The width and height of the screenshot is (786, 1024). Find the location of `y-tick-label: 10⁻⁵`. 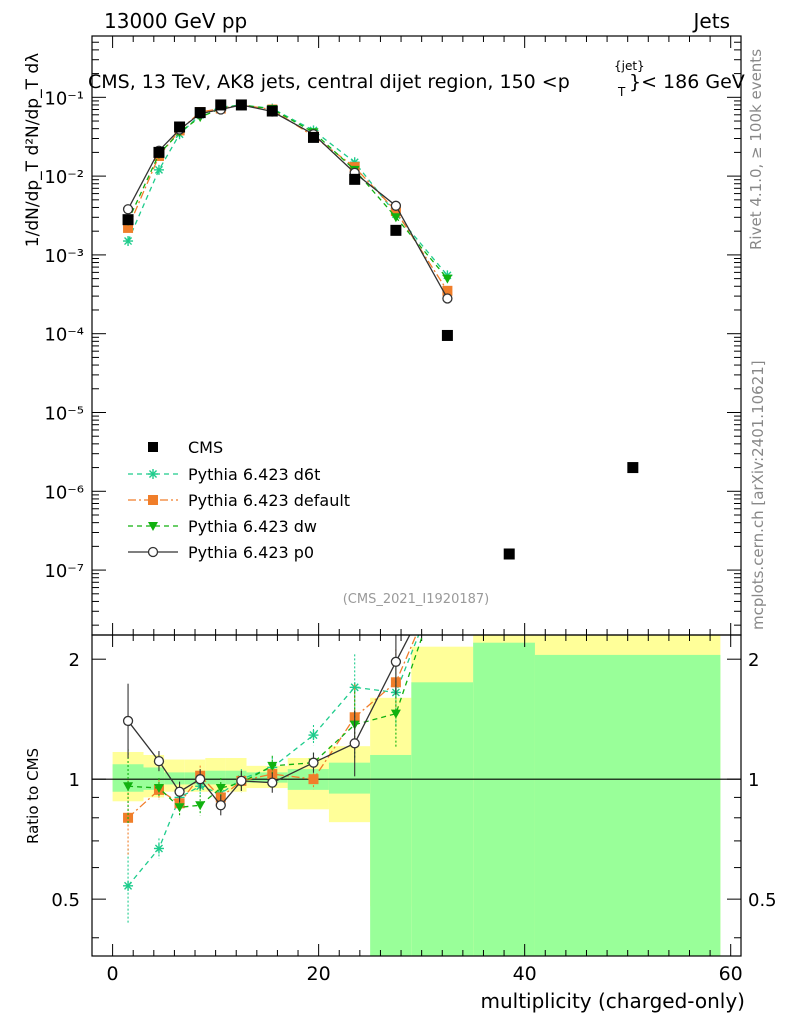

y-tick-label: 10⁻⁵ is located at coordinates (64, 413).